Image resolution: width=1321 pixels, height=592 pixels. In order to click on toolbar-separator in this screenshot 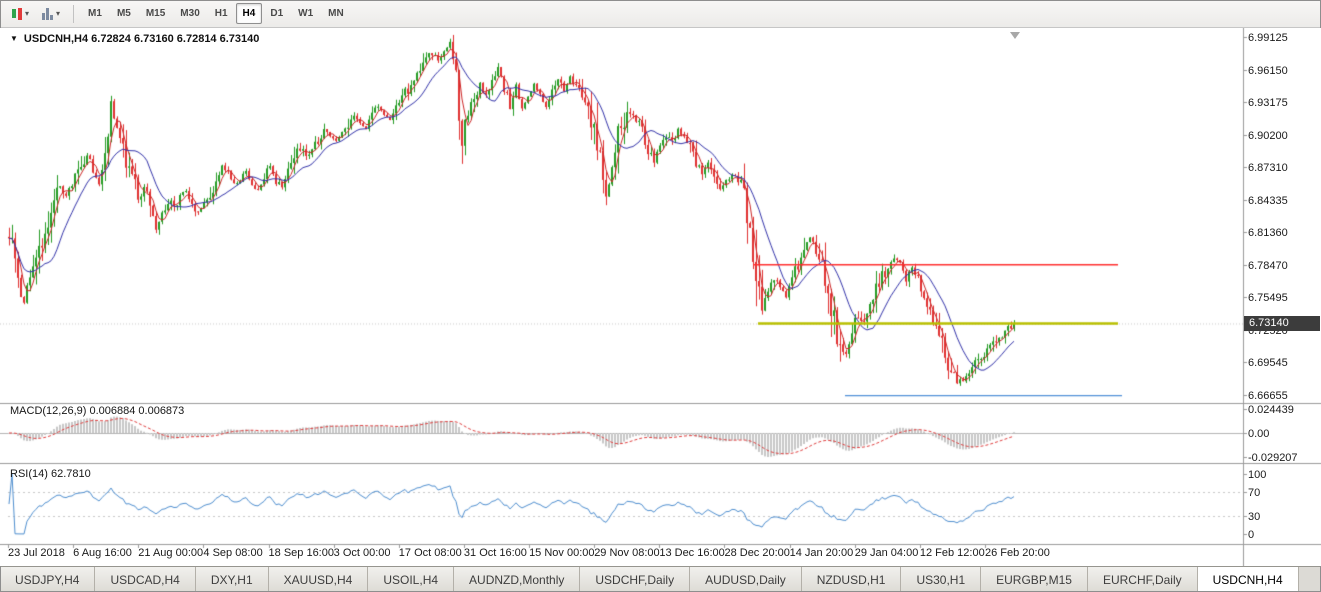, I will do `click(74, 13)`.